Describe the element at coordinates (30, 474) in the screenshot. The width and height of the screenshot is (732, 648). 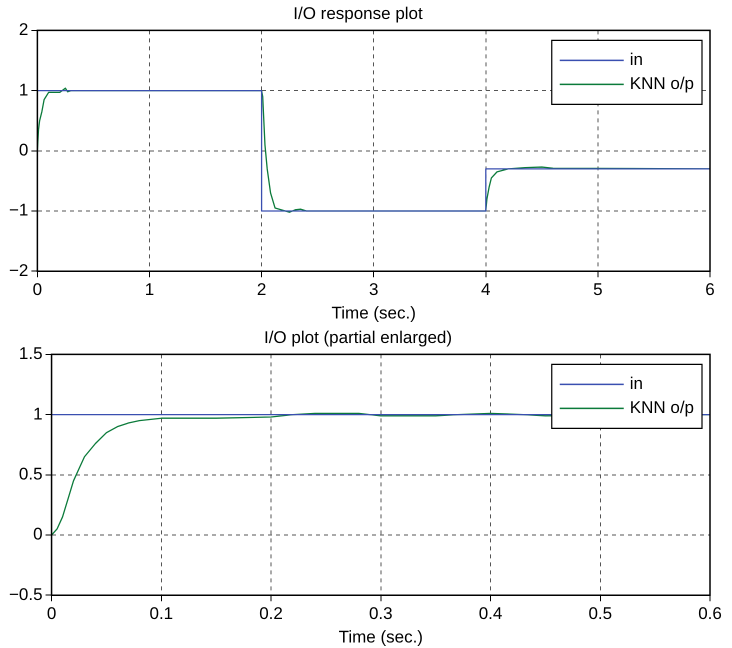
I see `y-tick-label: 0.5` at that location.